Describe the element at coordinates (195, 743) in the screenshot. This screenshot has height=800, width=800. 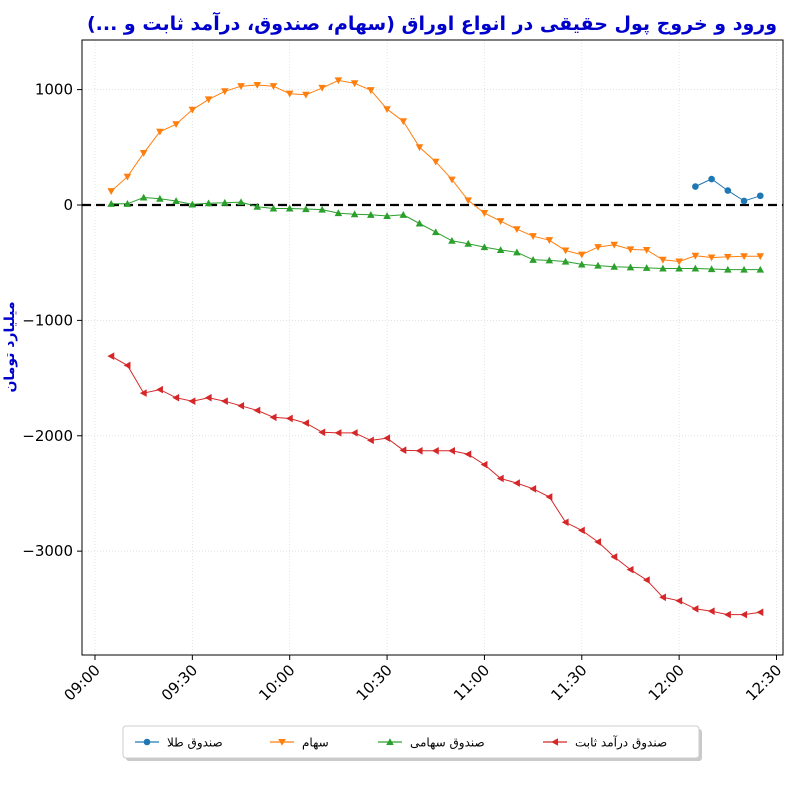
I see `legend-label: صندوق طلا` at that location.